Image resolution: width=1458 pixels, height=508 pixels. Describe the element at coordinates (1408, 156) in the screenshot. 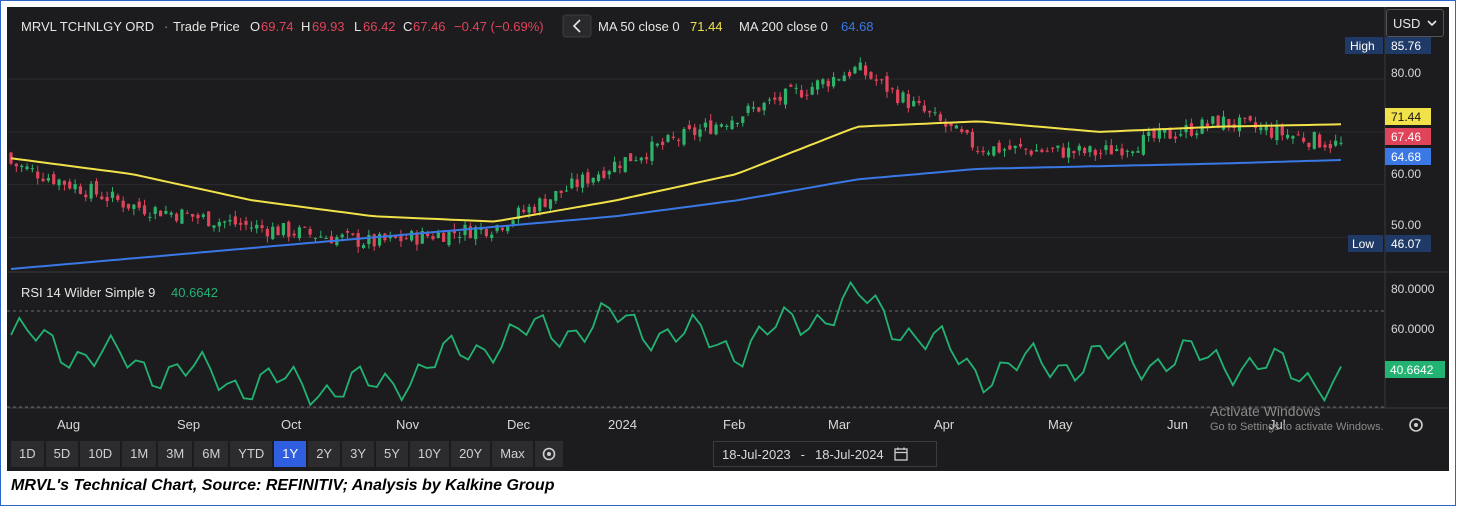

I see `ma200-tag: 64.68` at that location.